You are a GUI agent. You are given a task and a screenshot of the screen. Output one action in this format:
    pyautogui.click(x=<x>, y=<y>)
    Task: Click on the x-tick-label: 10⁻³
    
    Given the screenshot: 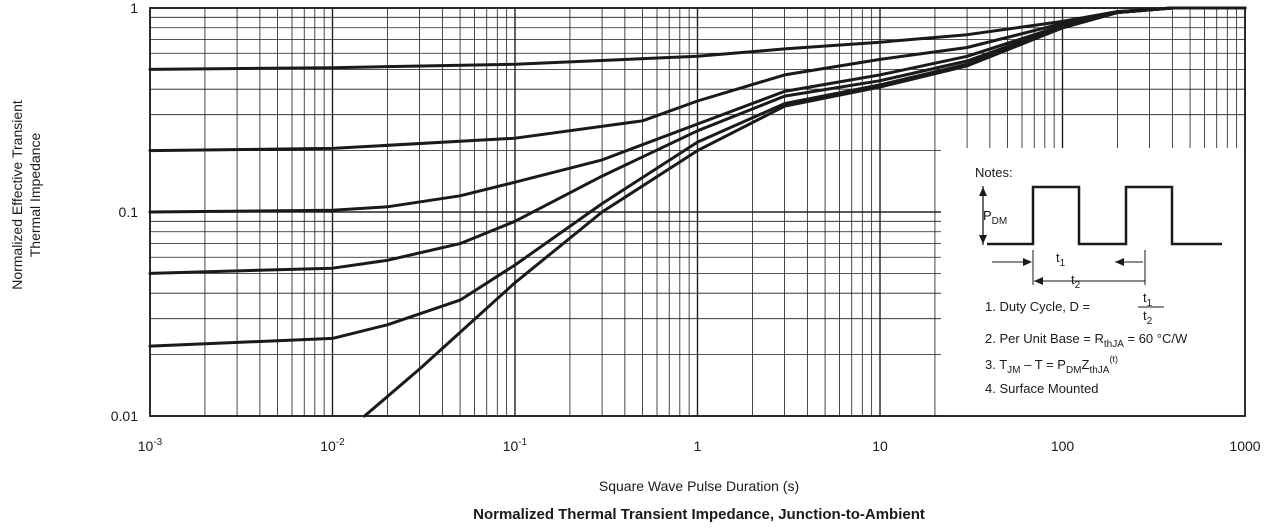 What is the action you would take?
    pyautogui.click(x=150, y=445)
    